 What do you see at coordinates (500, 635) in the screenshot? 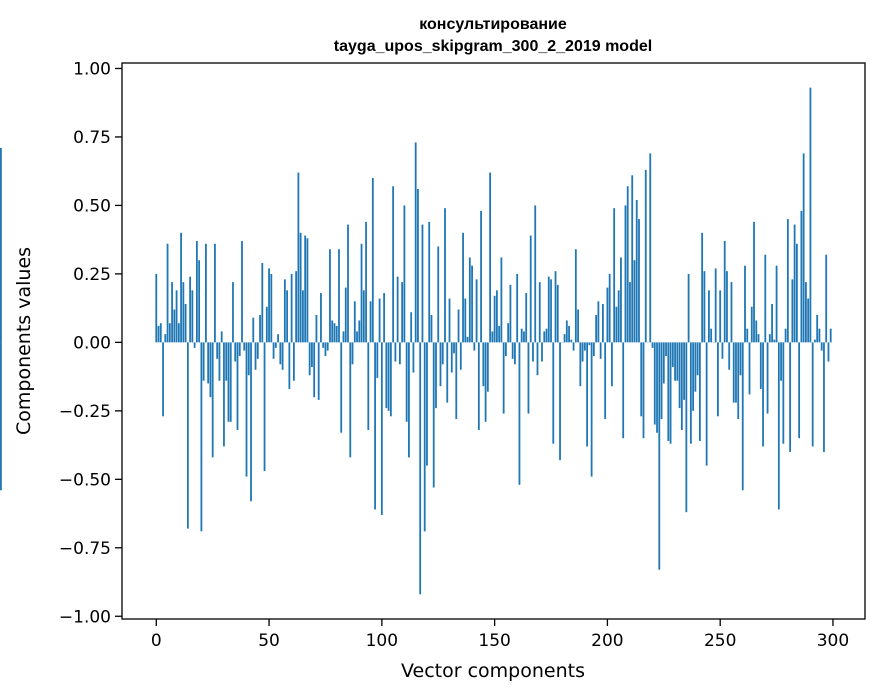
I see `x-axis-ticks: 0 50 100 150 200 250 300` at bounding box center [500, 635].